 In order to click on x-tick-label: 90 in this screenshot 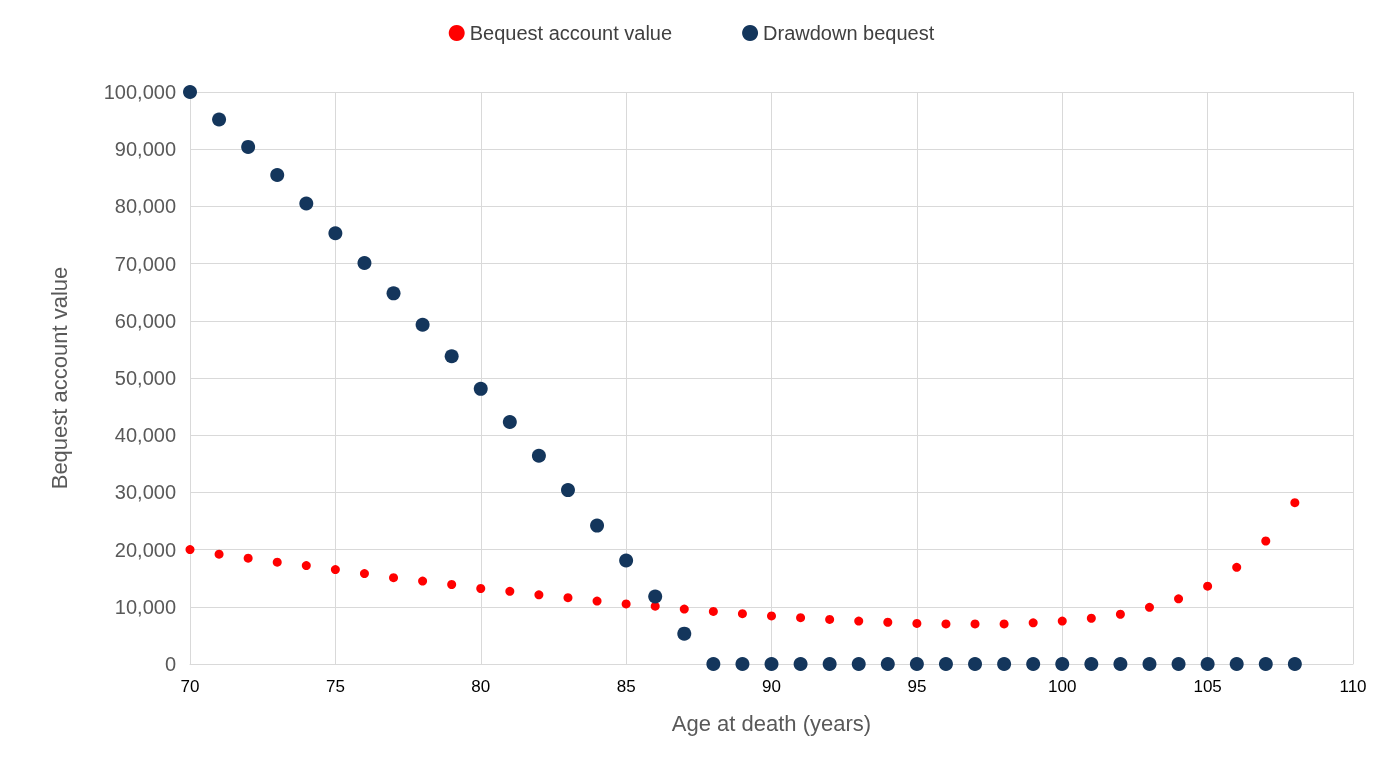, I will do `click(771, 686)`.